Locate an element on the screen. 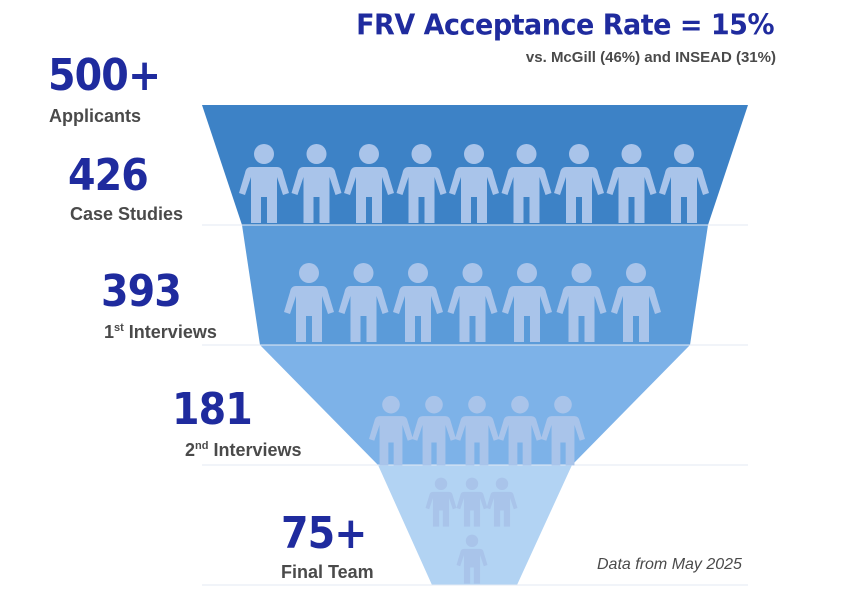  data-source-note: Data from May 2025 is located at coordinates (669, 564).